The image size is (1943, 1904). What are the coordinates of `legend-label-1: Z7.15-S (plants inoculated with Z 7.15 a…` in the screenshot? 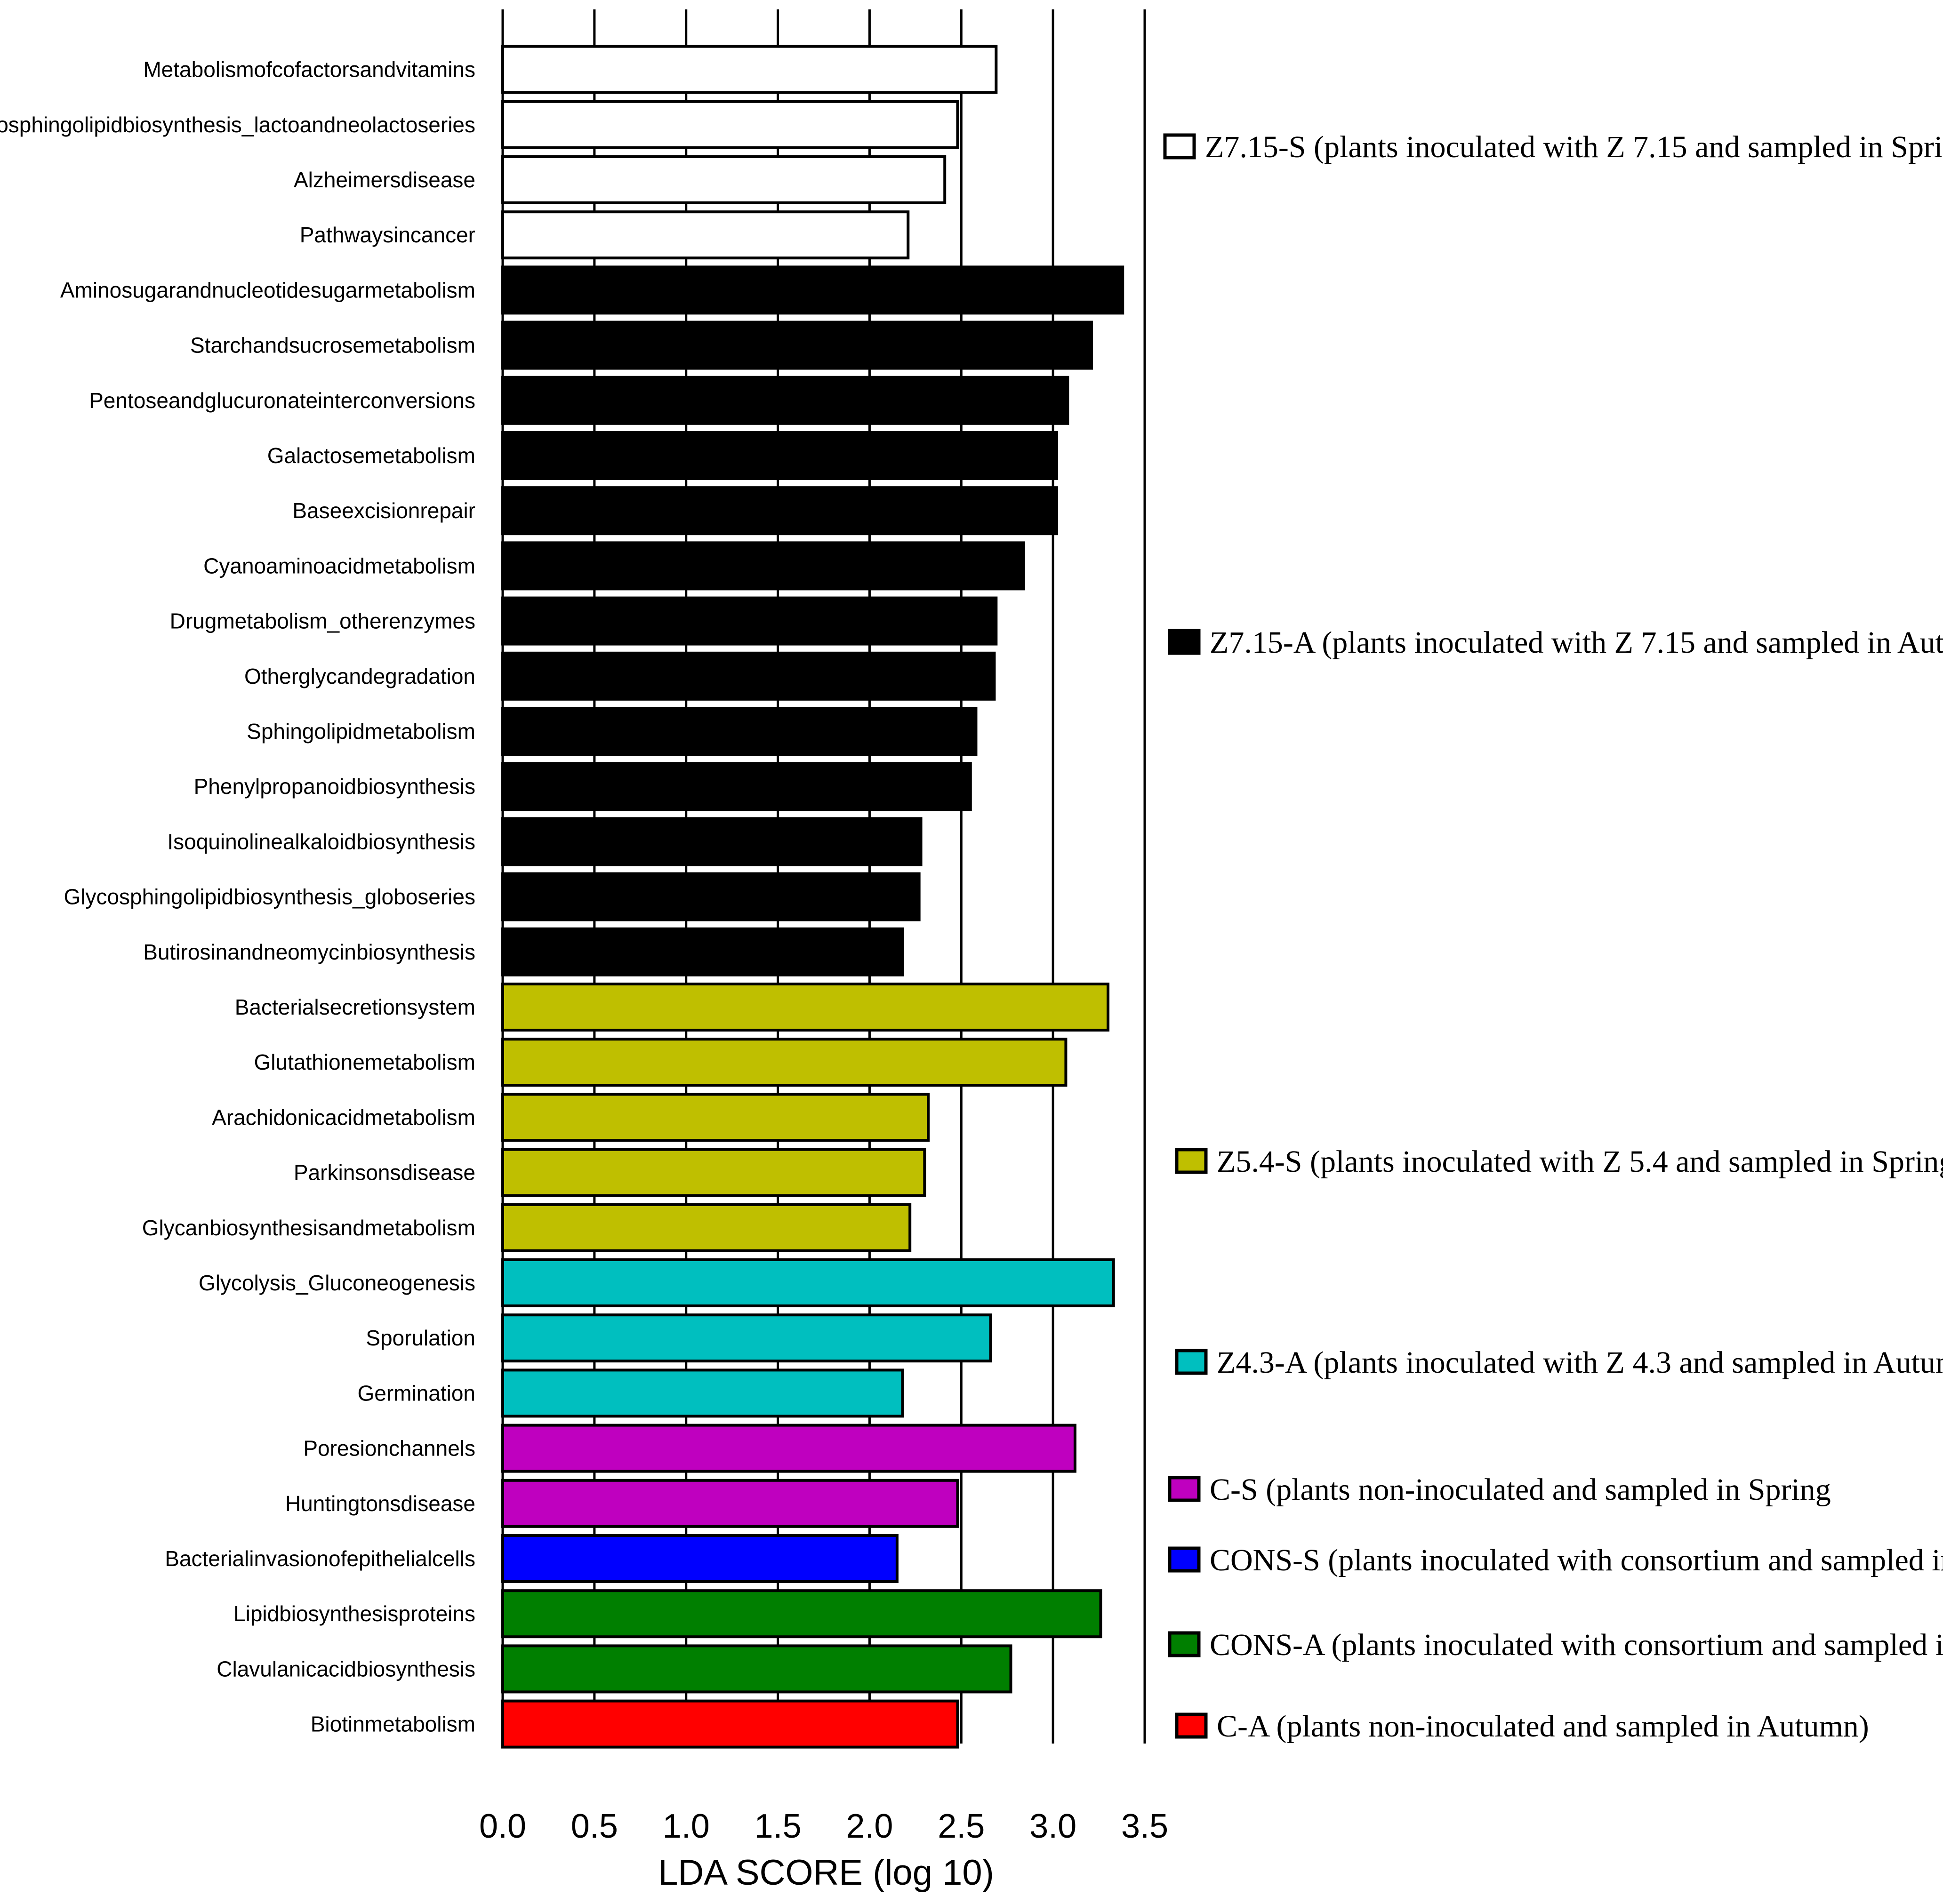 It's located at (1574, 147).